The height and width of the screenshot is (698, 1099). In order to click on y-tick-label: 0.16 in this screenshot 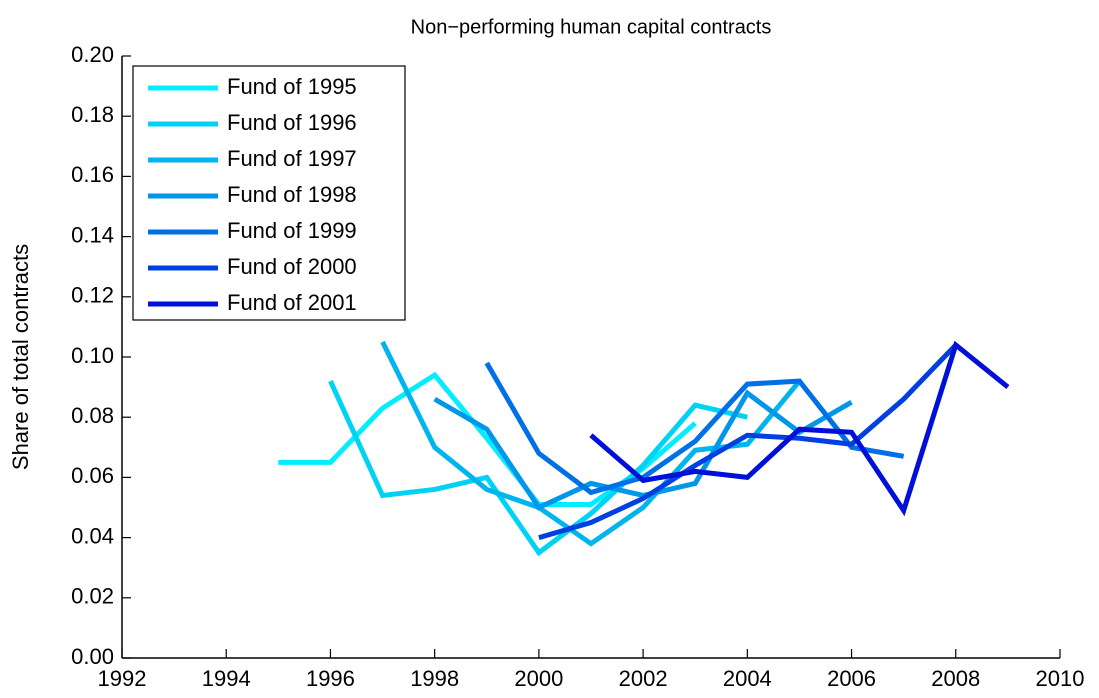, I will do `click(92, 174)`.